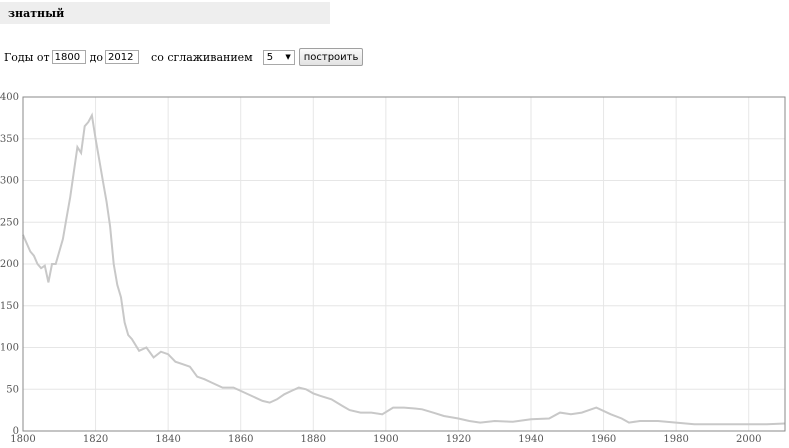 The height and width of the screenshot is (448, 789). I want to click on x-tick-label: 1820, so click(95, 439).